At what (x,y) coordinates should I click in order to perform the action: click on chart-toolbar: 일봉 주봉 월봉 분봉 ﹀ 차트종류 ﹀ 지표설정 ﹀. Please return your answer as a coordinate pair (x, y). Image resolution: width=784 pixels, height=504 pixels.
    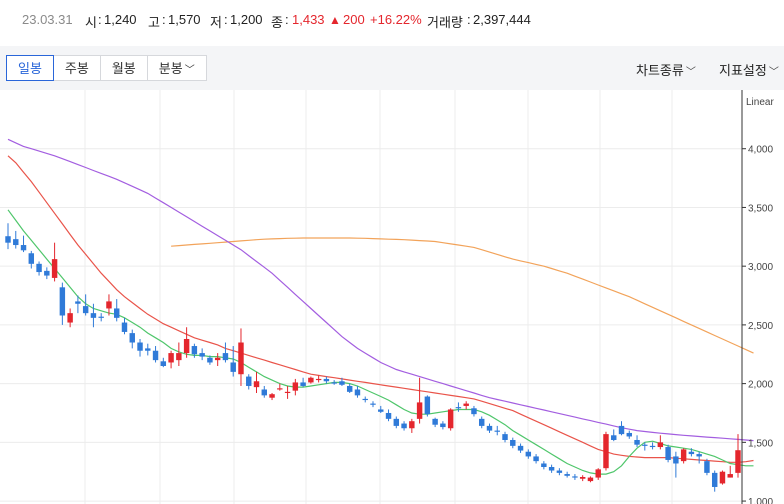
    Looking at the image, I should click on (392, 68).